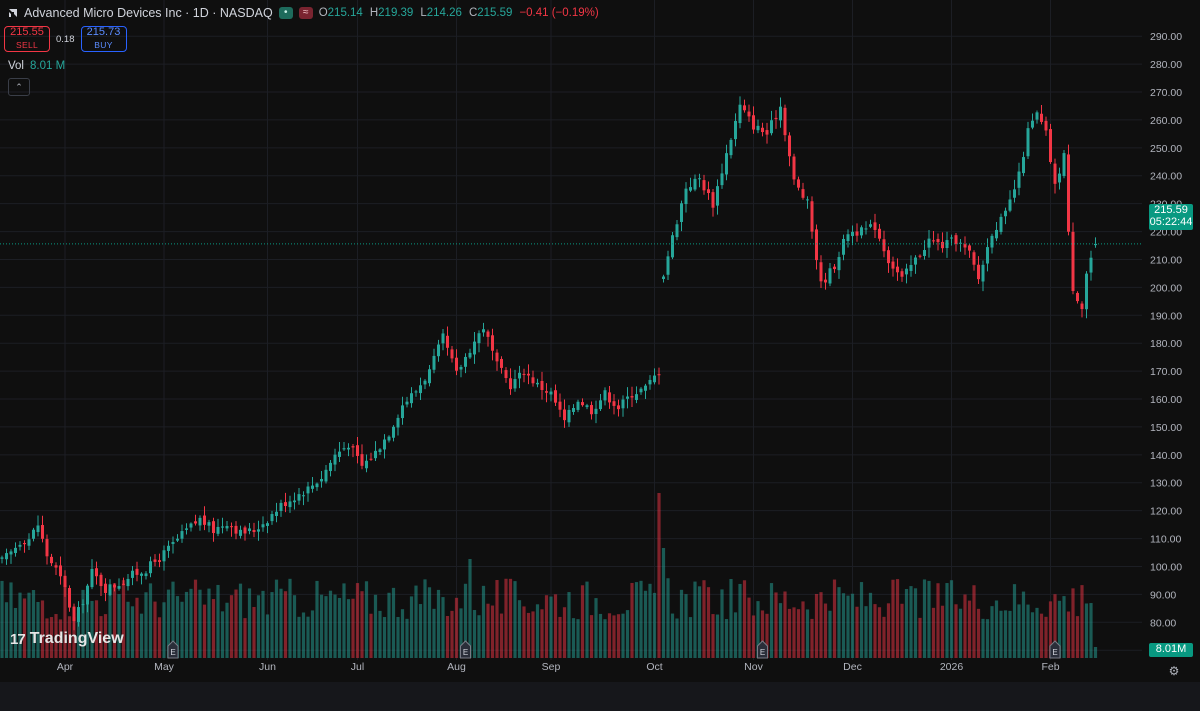 The width and height of the screenshot is (1200, 711). Describe the element at coordinates (19, 87) in the screenshot. I see `chevron-up-icon: ⌃` at that location.